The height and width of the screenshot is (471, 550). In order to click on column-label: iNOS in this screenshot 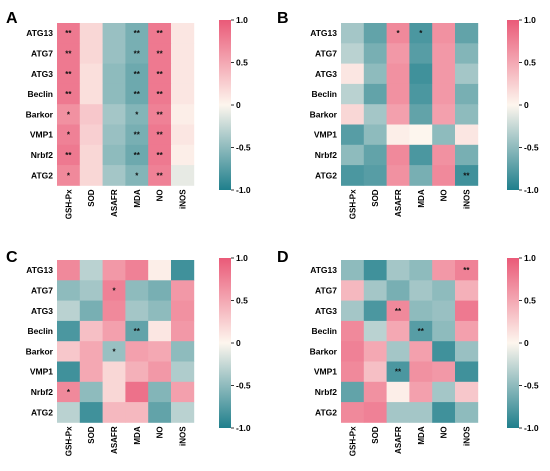, I will do `click(182, 199)`.